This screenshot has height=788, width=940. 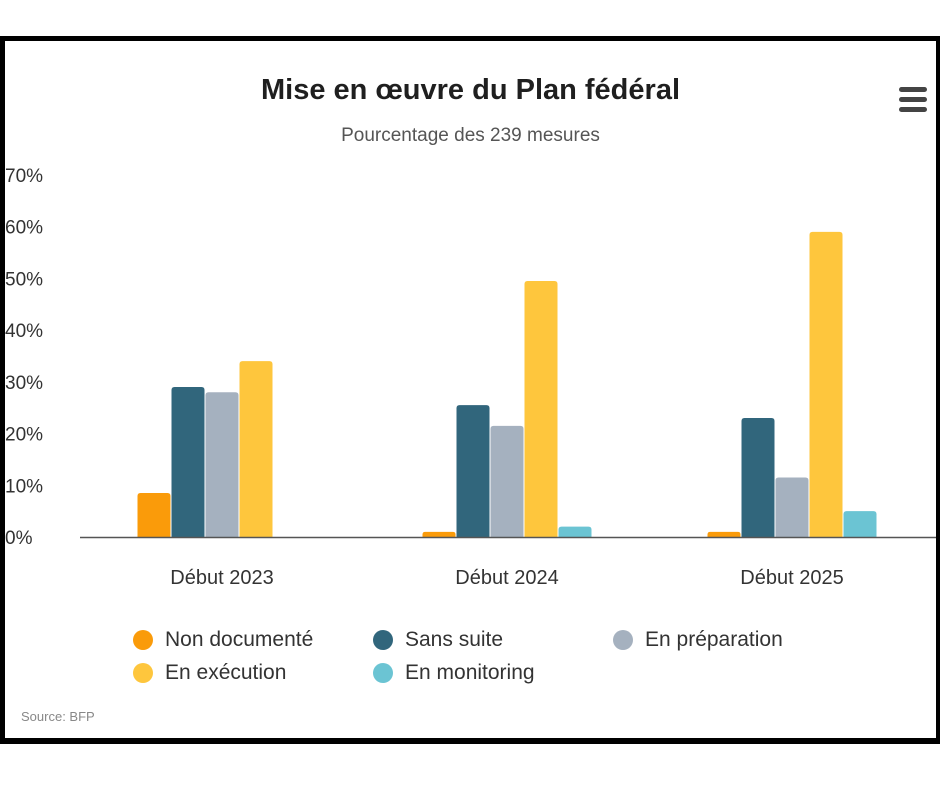 I want to click on legend-item: En préparation, so click(x=698, y=640).